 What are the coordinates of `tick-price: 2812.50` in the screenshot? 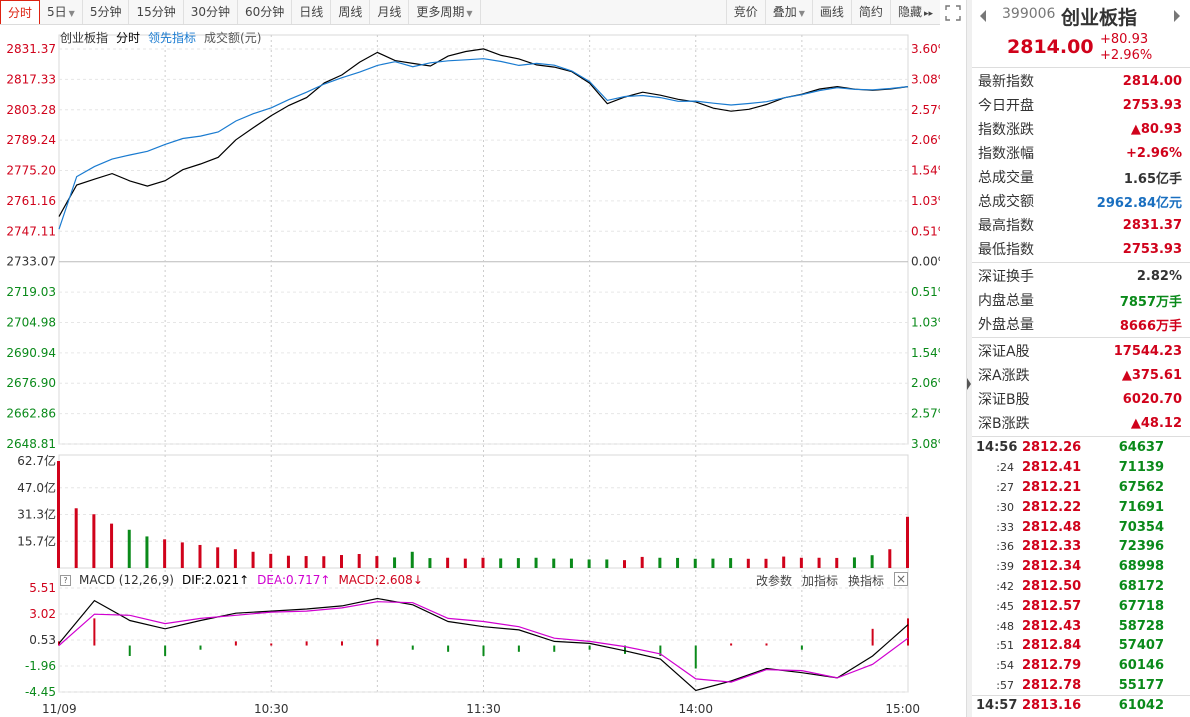 It's located at (1052, 586).